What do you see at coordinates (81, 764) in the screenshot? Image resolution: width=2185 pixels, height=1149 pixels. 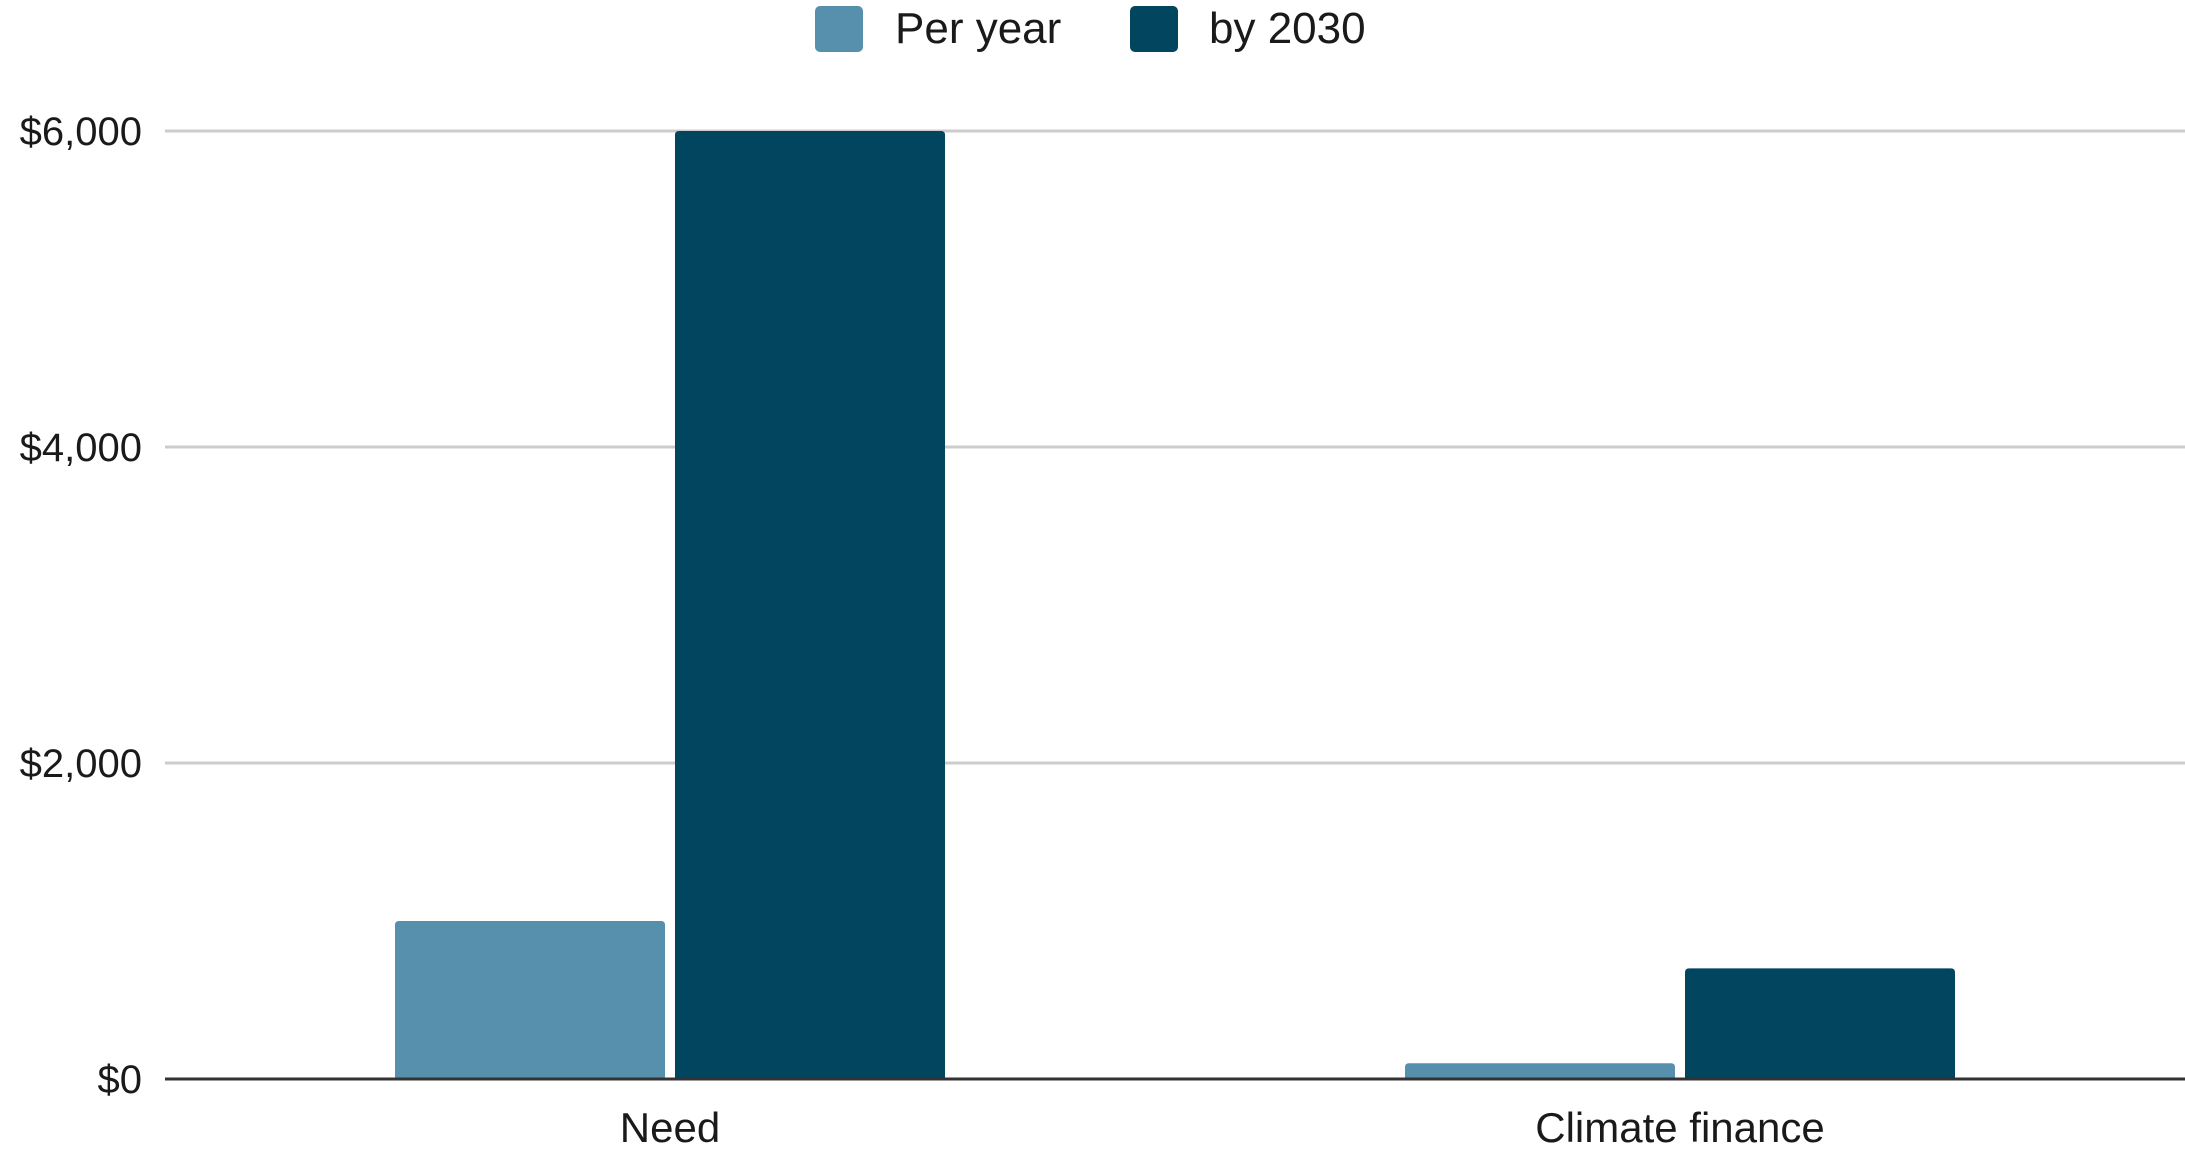 I see `y-tick-label: $2,000` at bounding box center [81, 764].